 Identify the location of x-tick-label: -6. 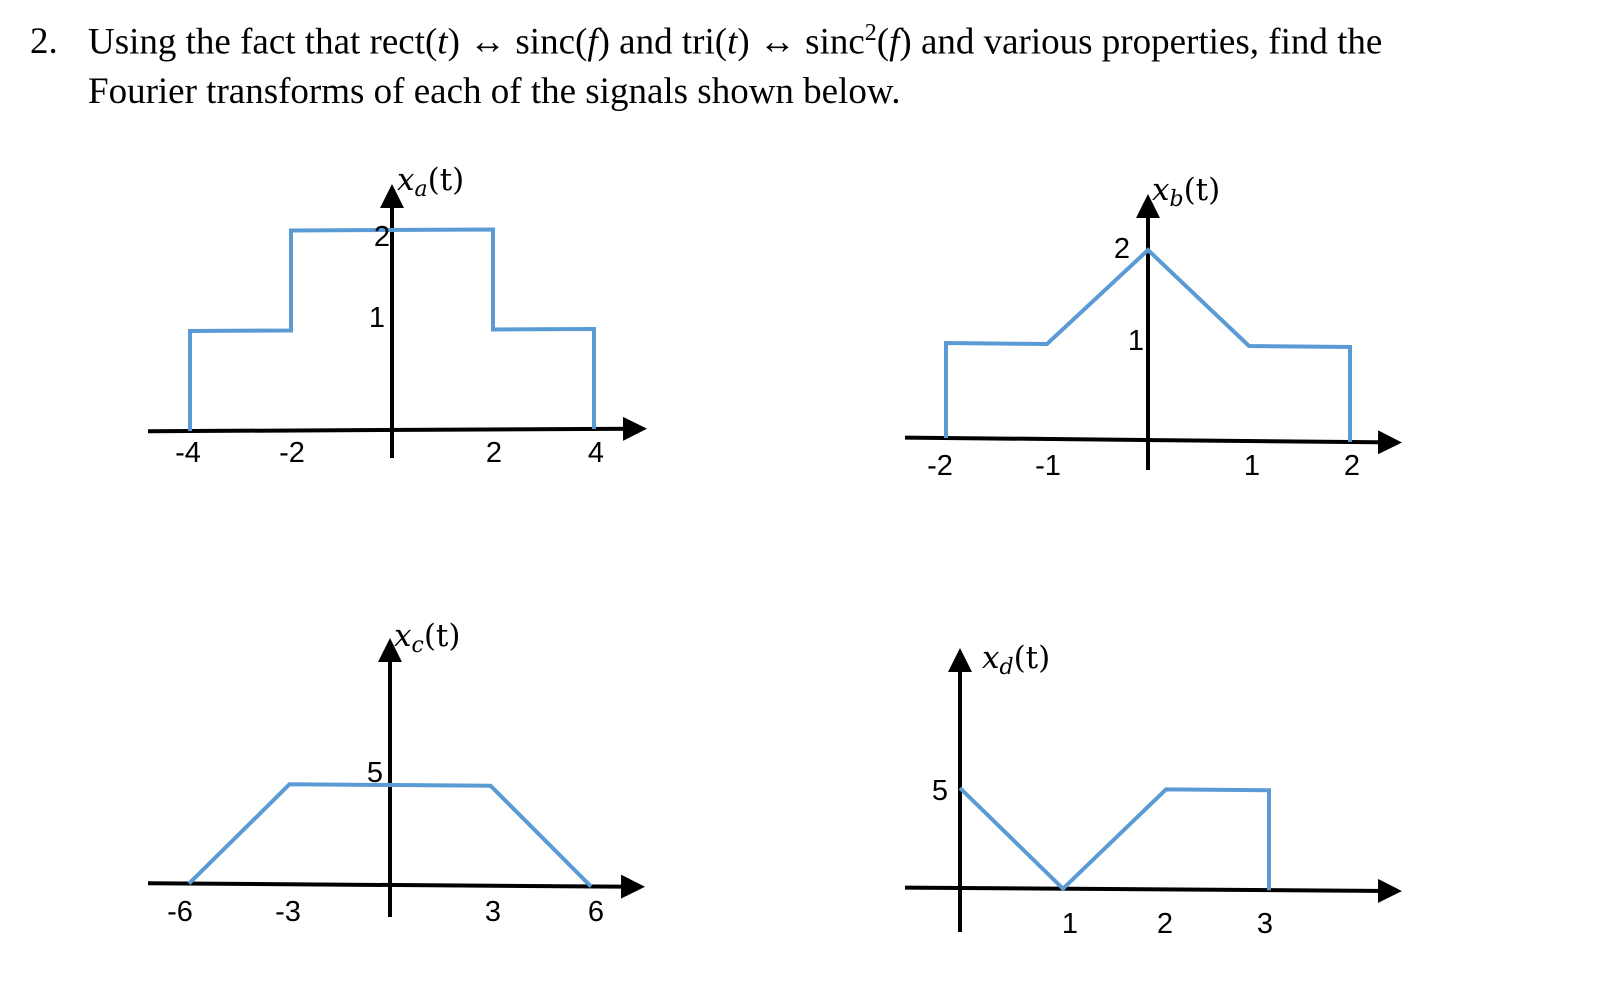
(180, 912).